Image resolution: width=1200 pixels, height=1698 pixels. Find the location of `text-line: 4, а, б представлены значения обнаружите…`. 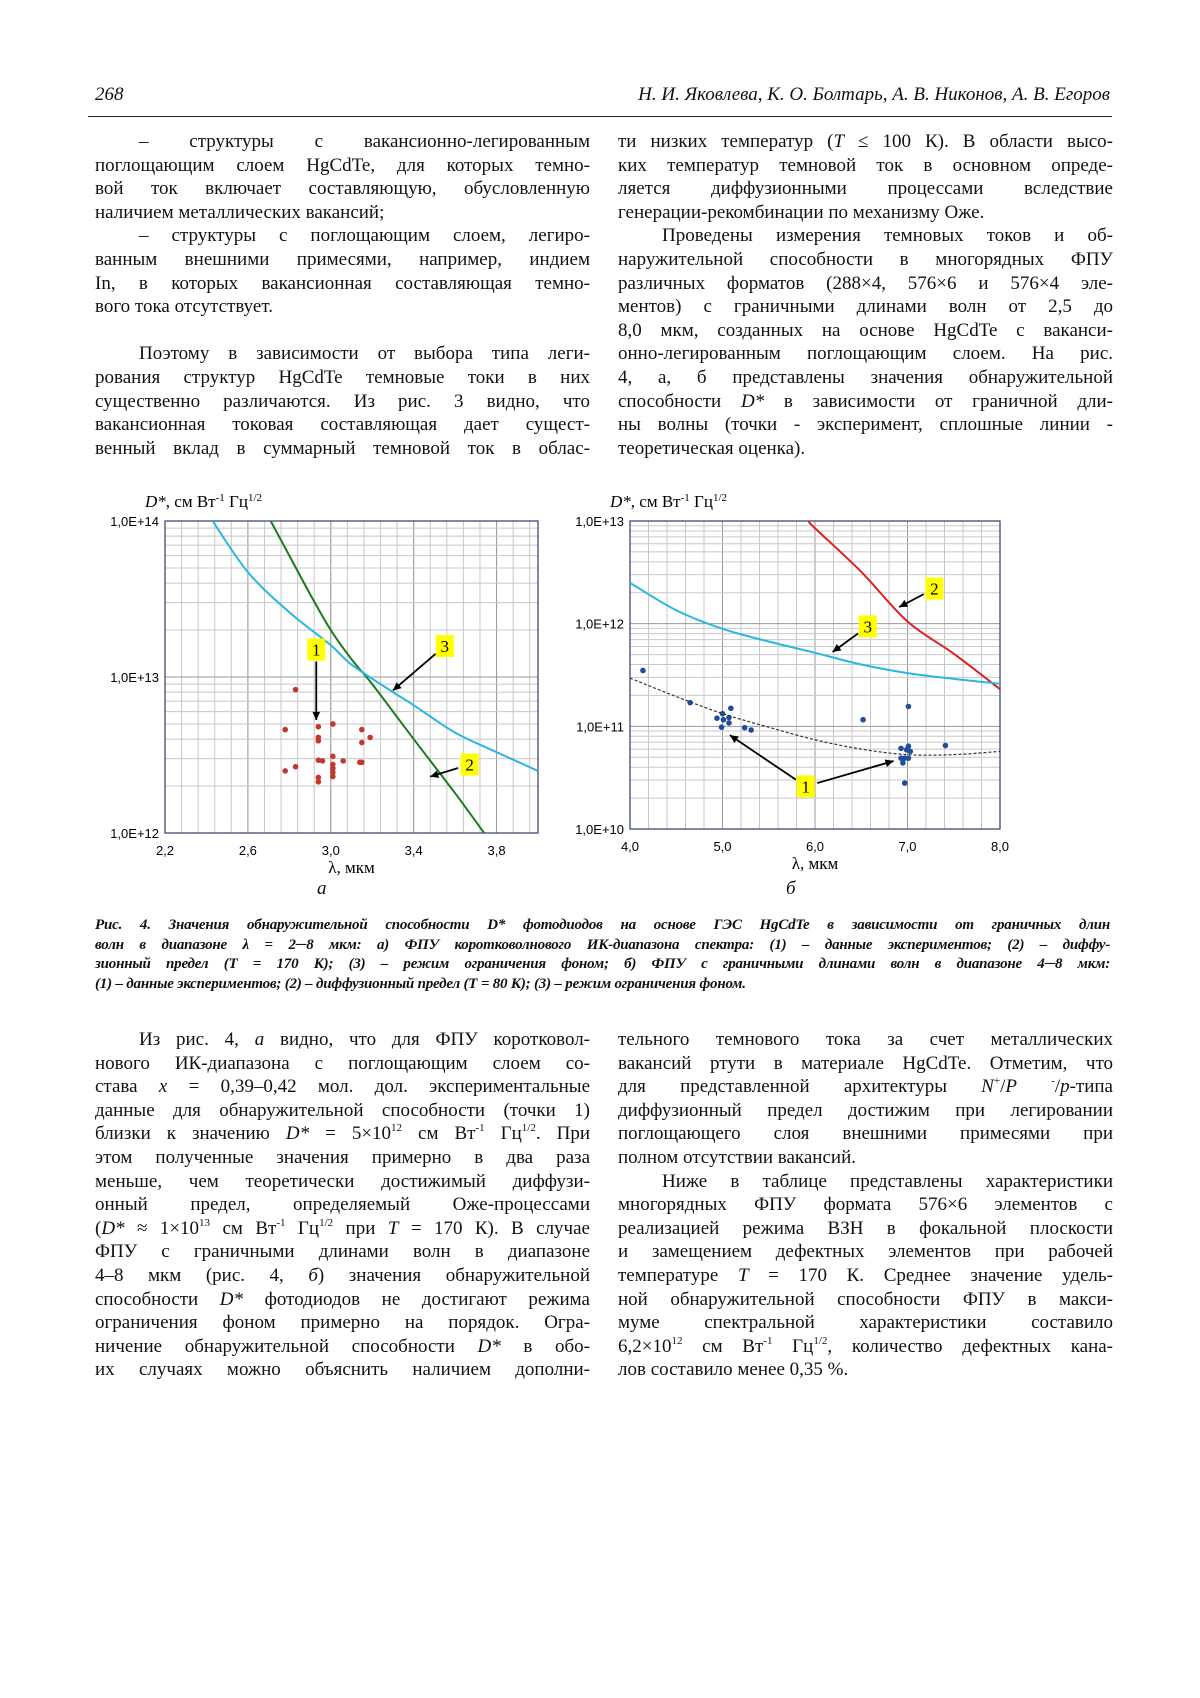

text-line: 4, а, б представлены значения обнаружите… is located at coordinates (865, 377).